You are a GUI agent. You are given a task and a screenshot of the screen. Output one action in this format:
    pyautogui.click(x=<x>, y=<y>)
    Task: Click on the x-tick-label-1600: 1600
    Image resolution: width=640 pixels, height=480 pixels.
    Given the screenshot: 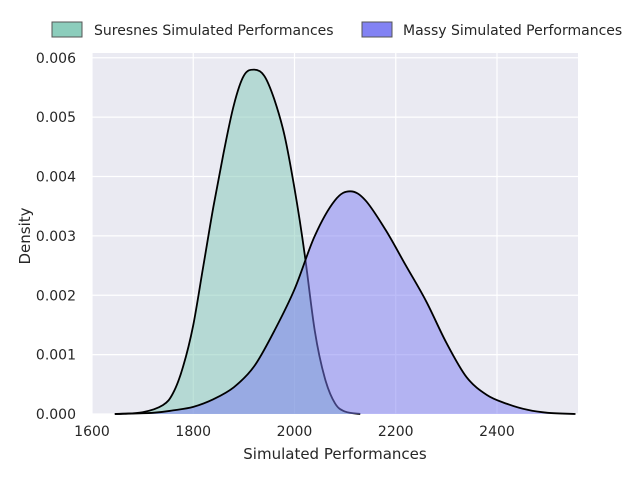 What is the action you would take?
    pyautogui.click(x=92, y=432)
    